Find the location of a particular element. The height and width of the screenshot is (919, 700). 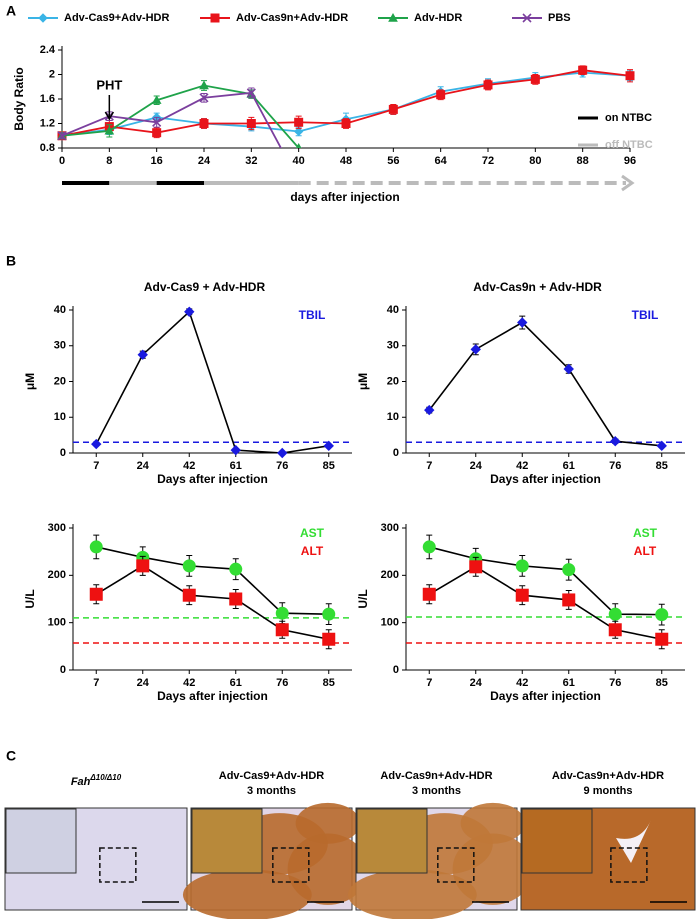

y-axis-label: μM is located at coordinates (363, 381).